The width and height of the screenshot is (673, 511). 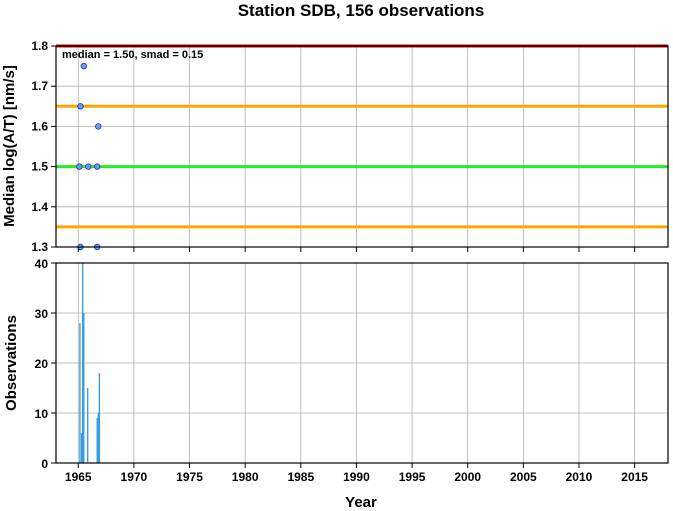 What do you see at coordinates (42, 414) in the screenshot?
I see `bottom-y-tick-label: 10` at bounding box center [42, 414].